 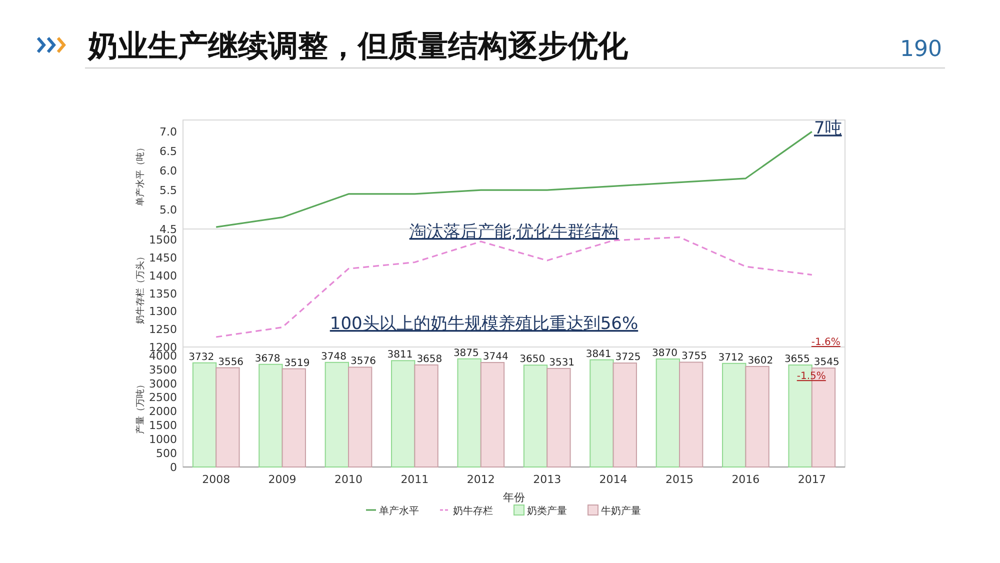 I want to click on data-label: 3655, so click(x=797, y=359).